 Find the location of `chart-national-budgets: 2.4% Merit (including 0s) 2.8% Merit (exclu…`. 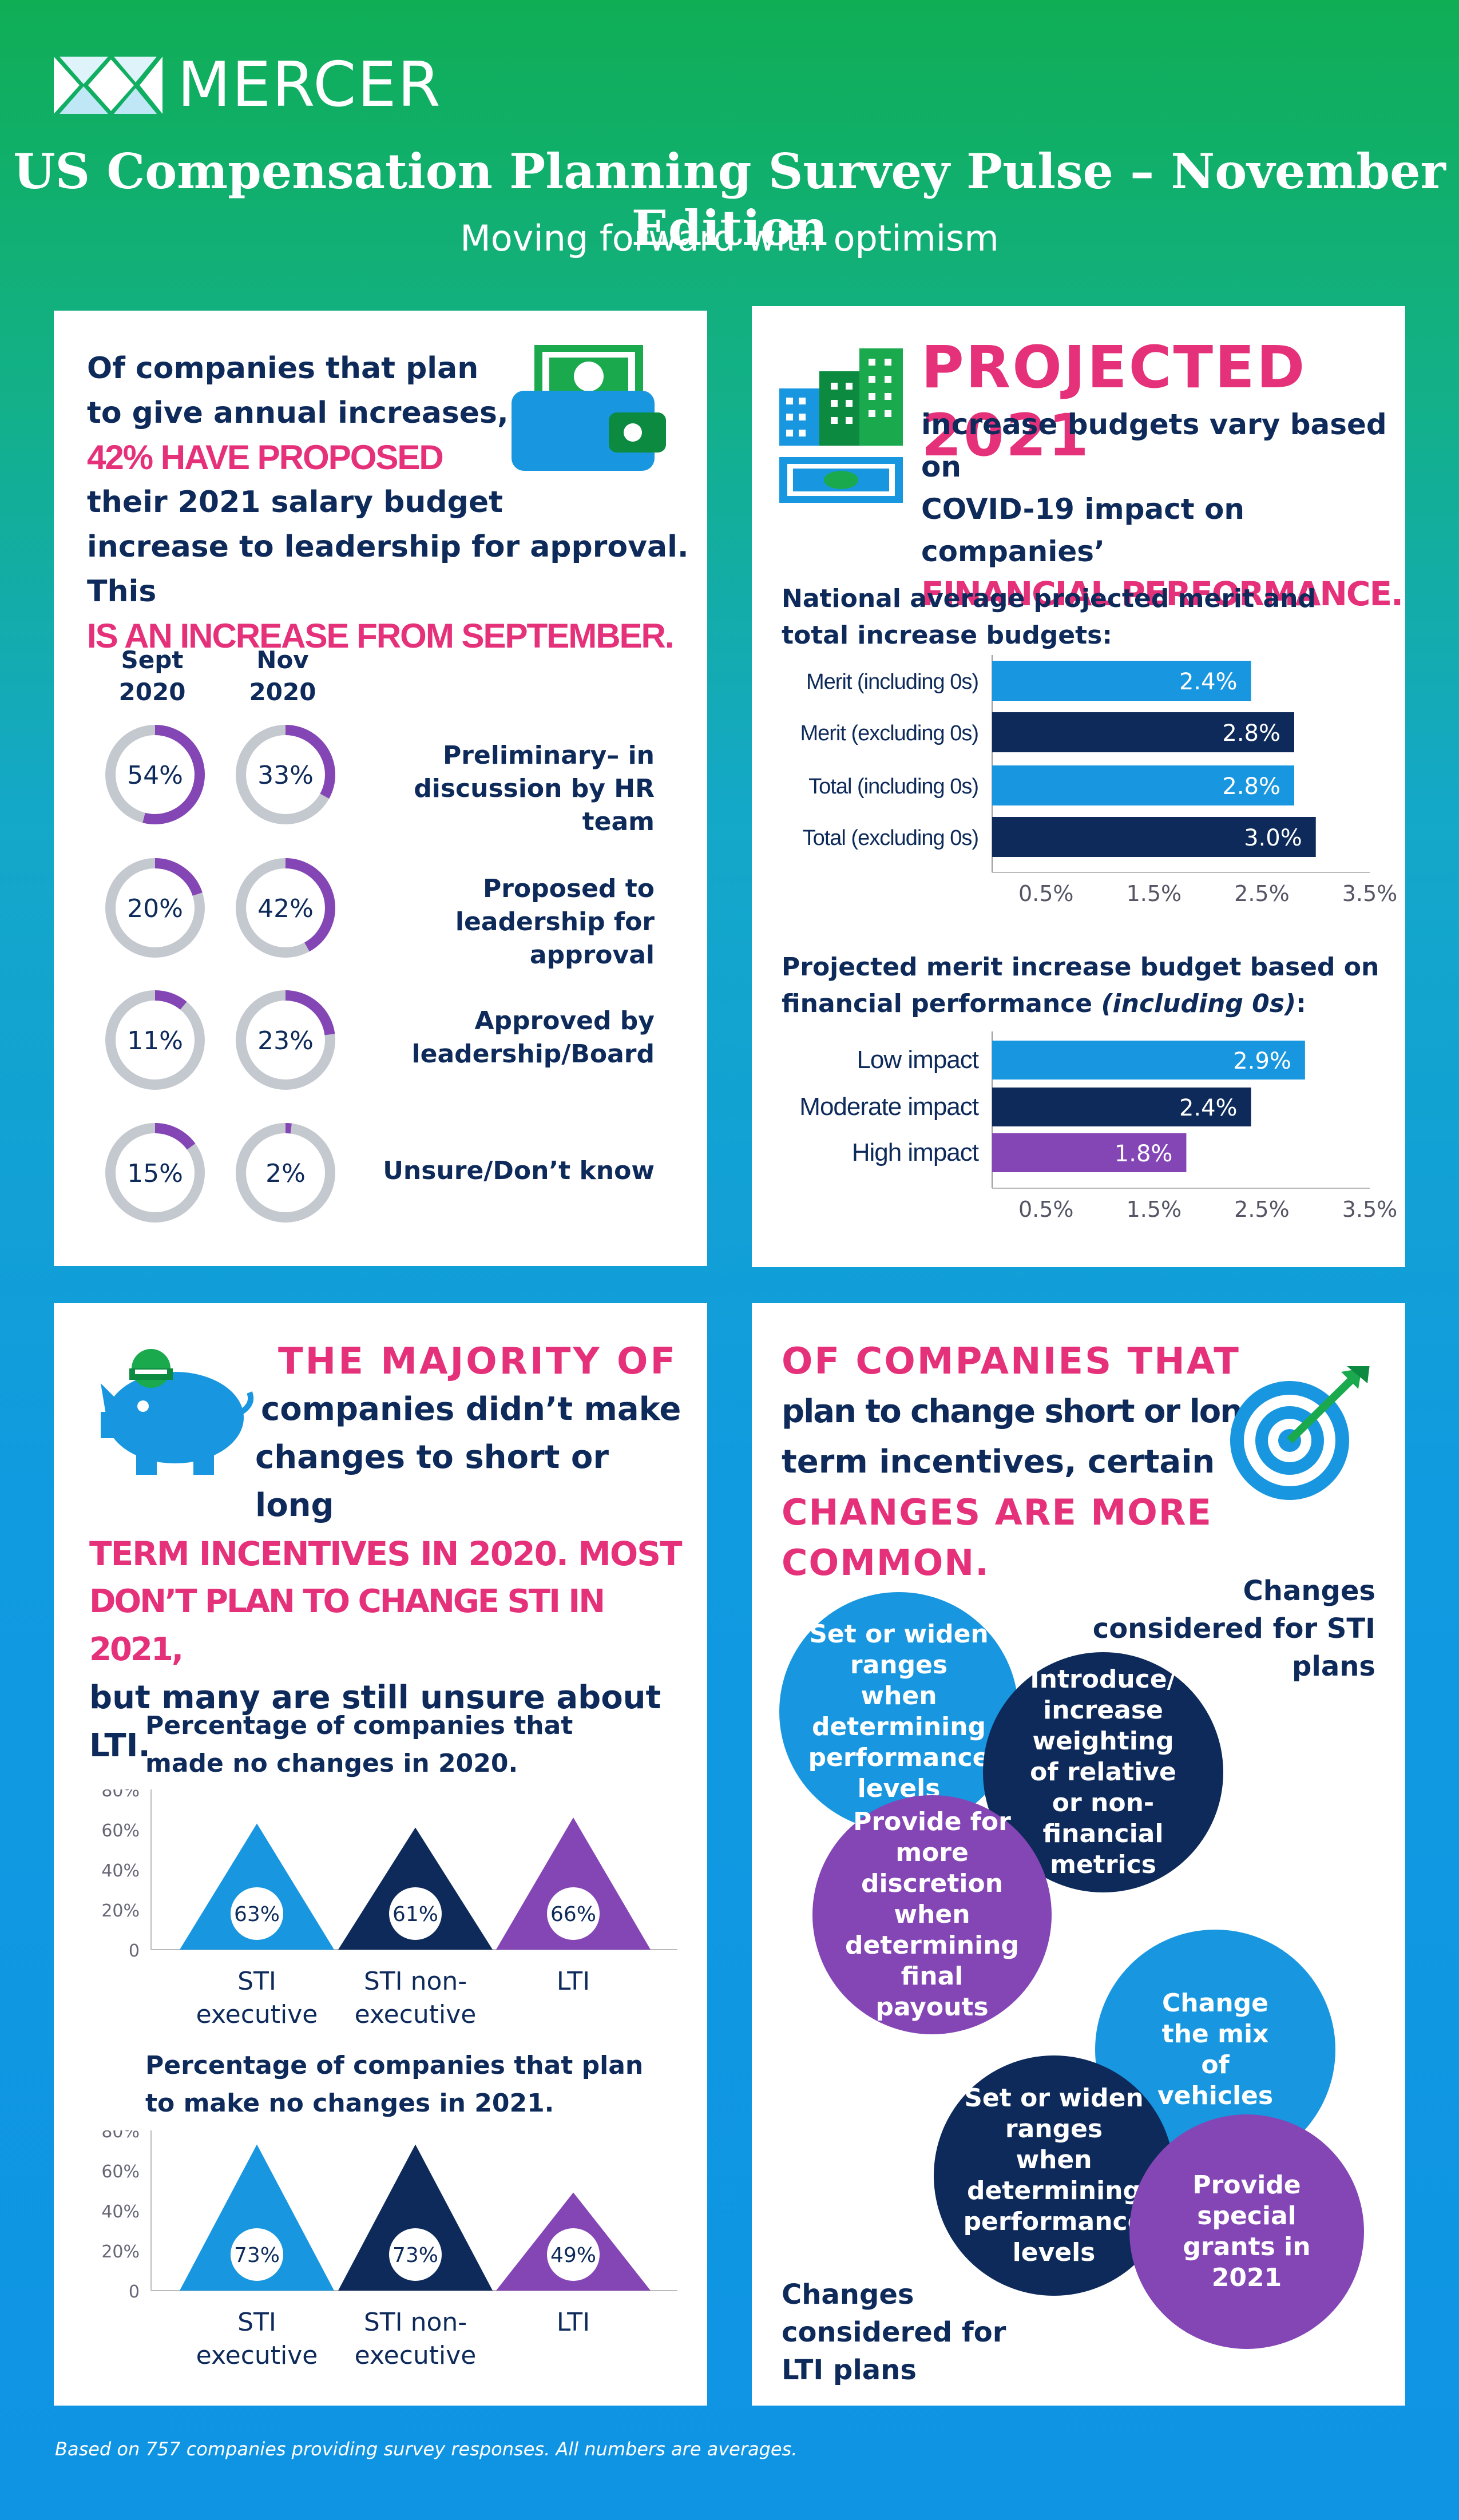

chart-national-budgets: 2.4% Merit (including 0s) 2.8% Merit (exclu… is located at coordinates (1099, 780).